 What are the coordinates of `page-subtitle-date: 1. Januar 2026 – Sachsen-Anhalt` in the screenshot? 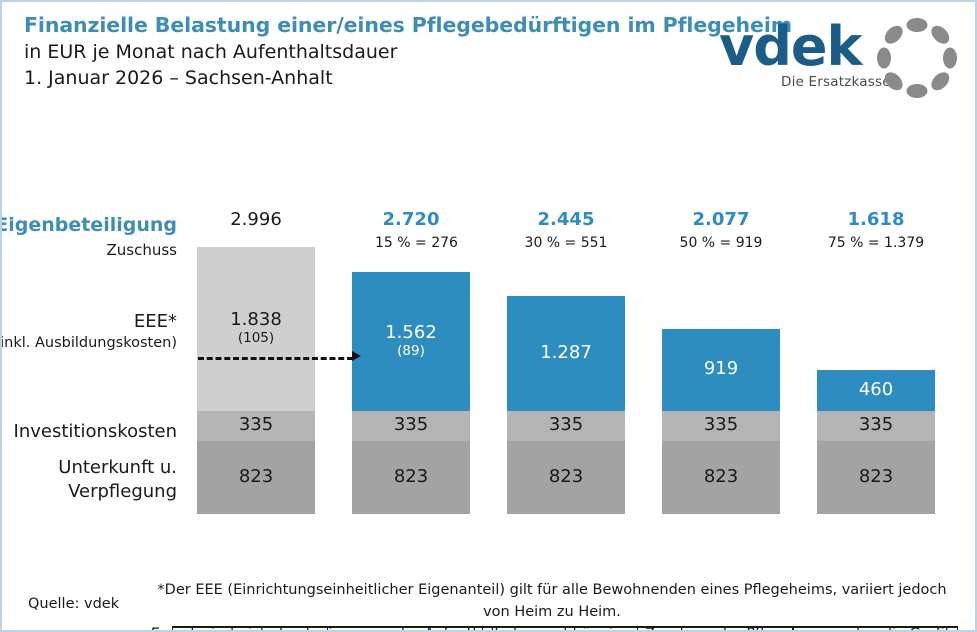 It's located at (178, 78).